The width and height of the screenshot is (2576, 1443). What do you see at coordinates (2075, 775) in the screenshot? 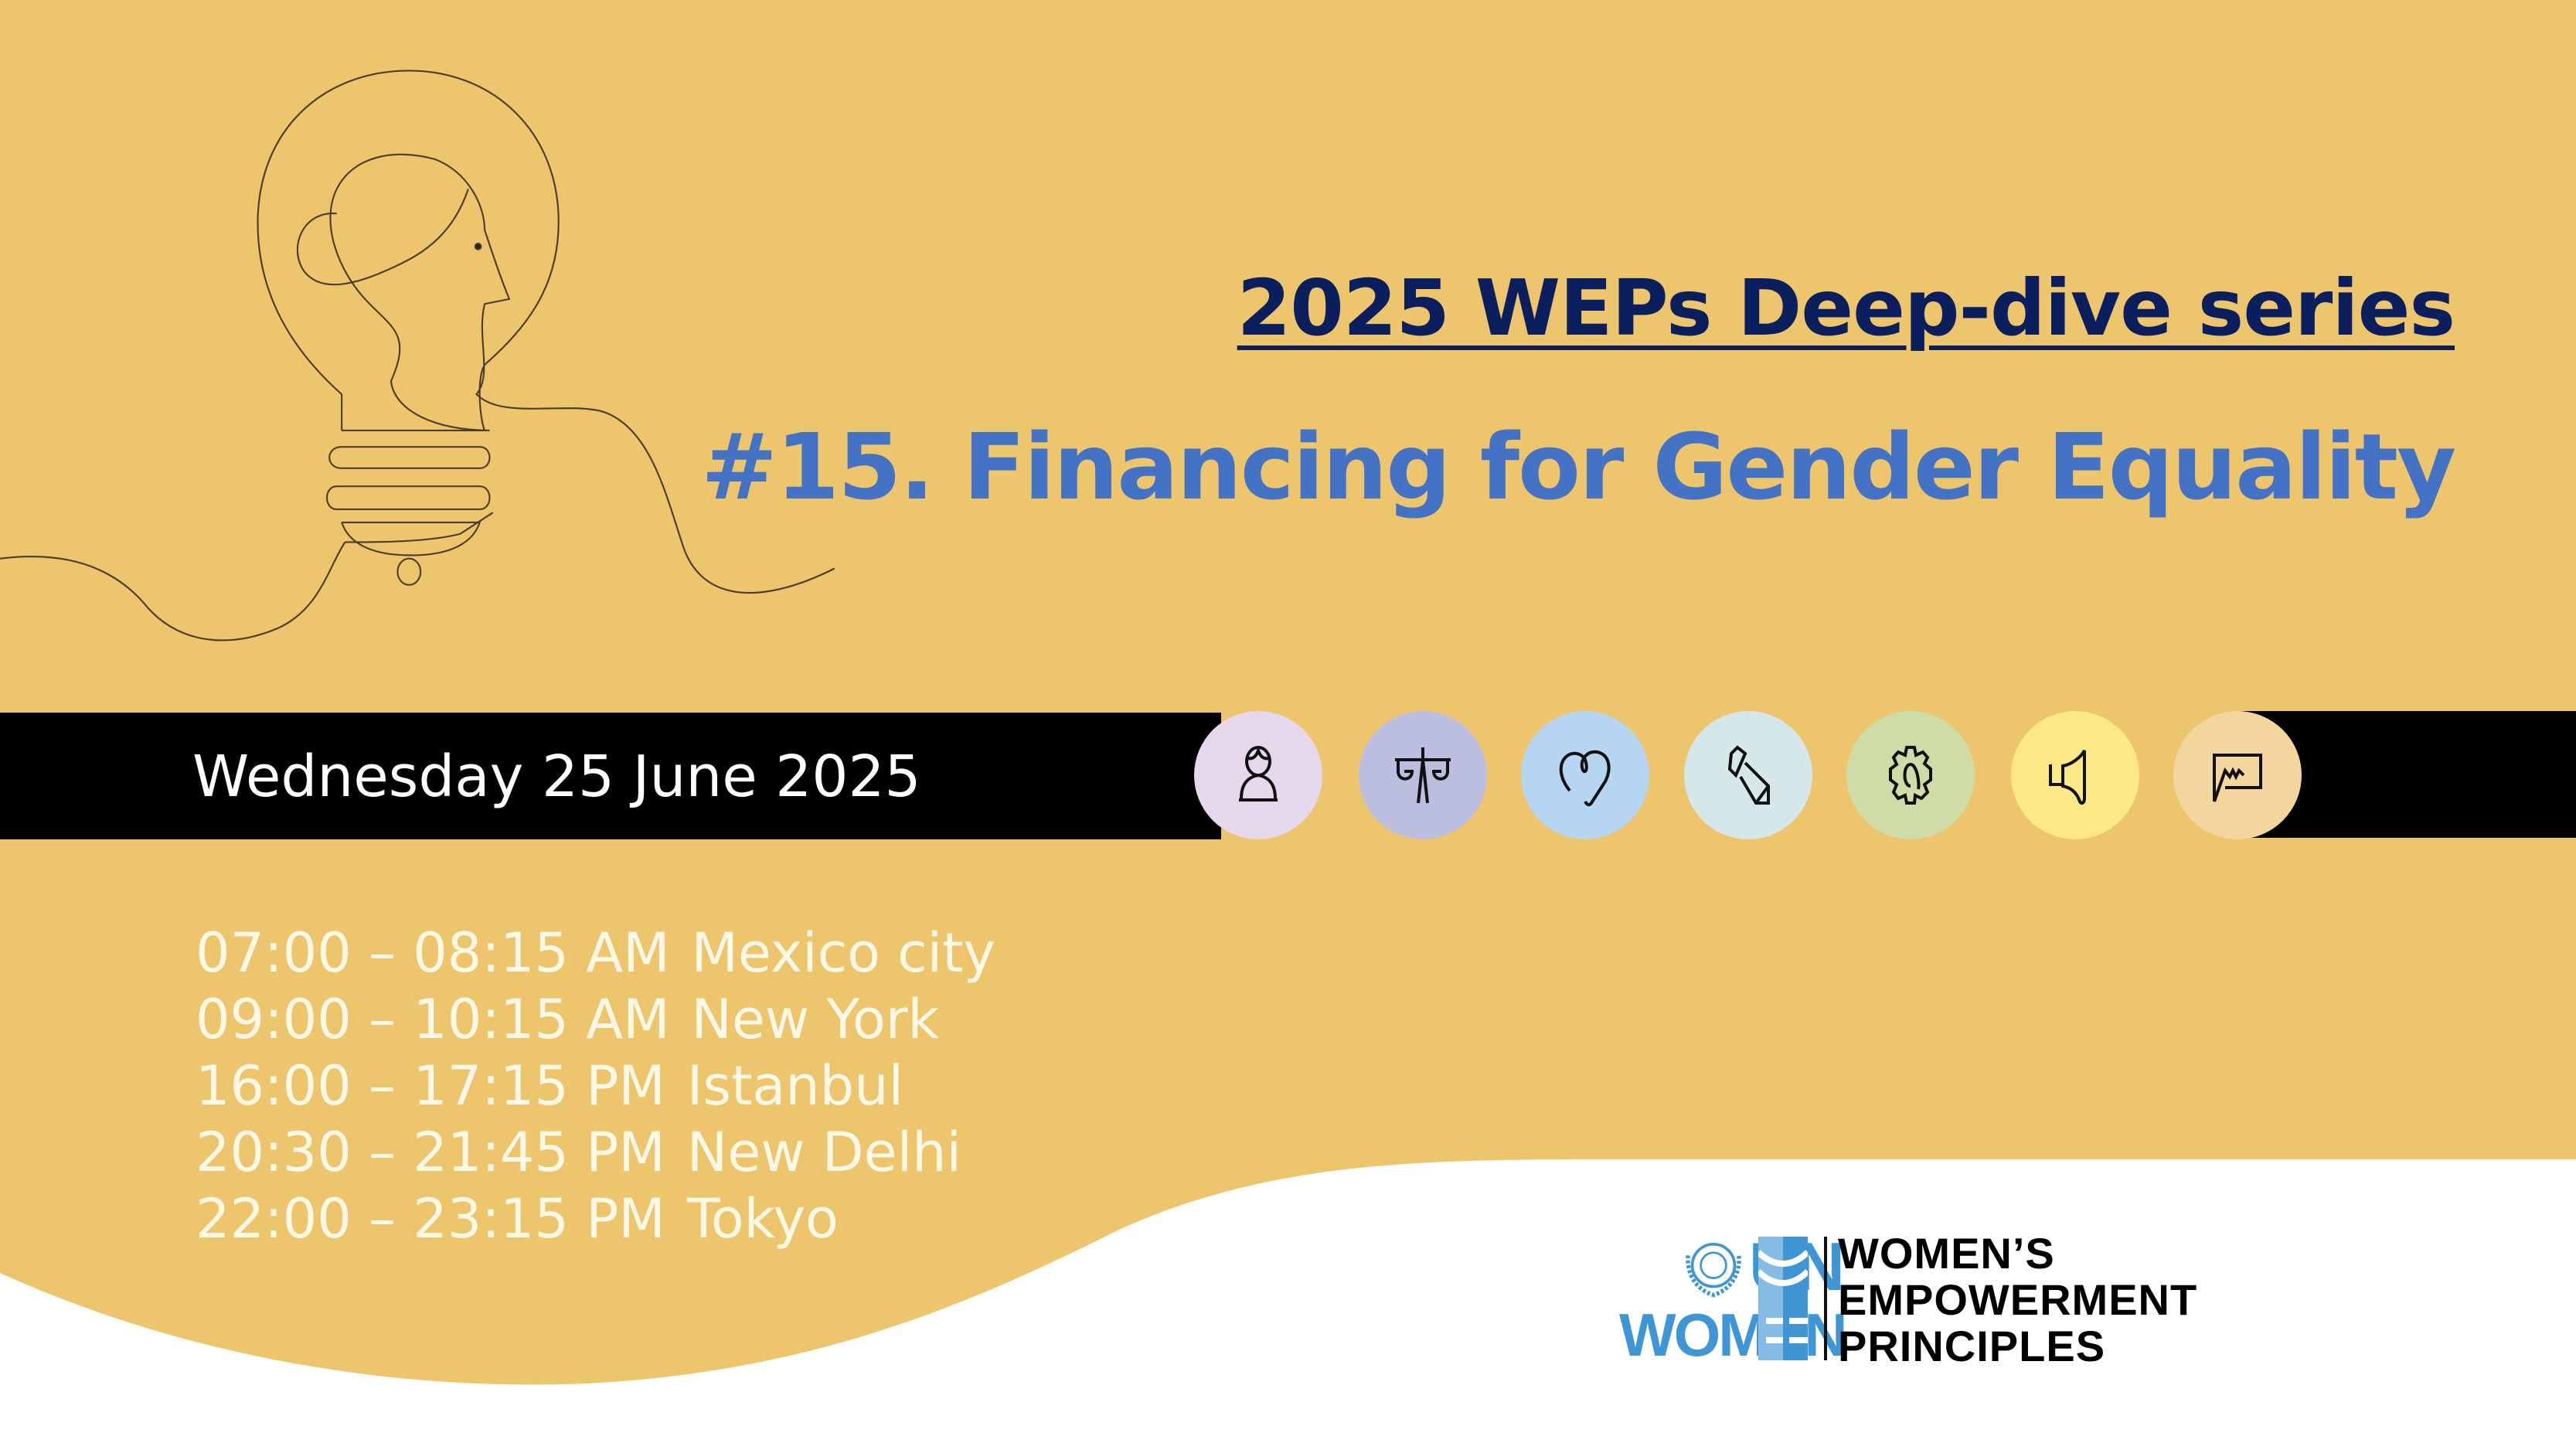
I see `megaphone-icon` at bounding box center [2075, 775].